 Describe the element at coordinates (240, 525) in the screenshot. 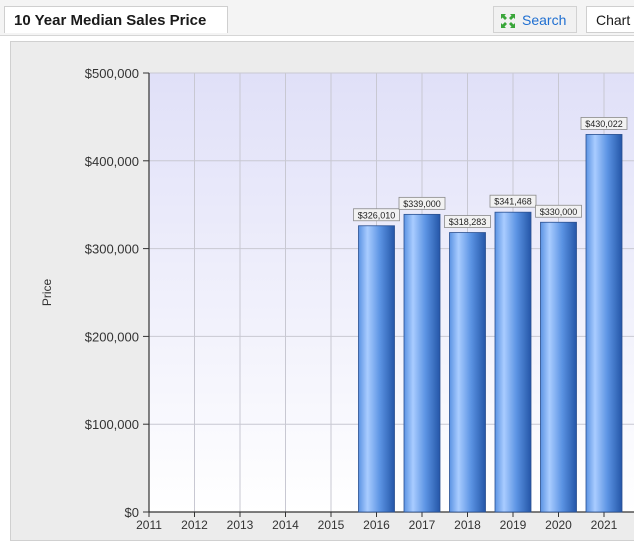

I see `x-tick-label: 2013` at that location.